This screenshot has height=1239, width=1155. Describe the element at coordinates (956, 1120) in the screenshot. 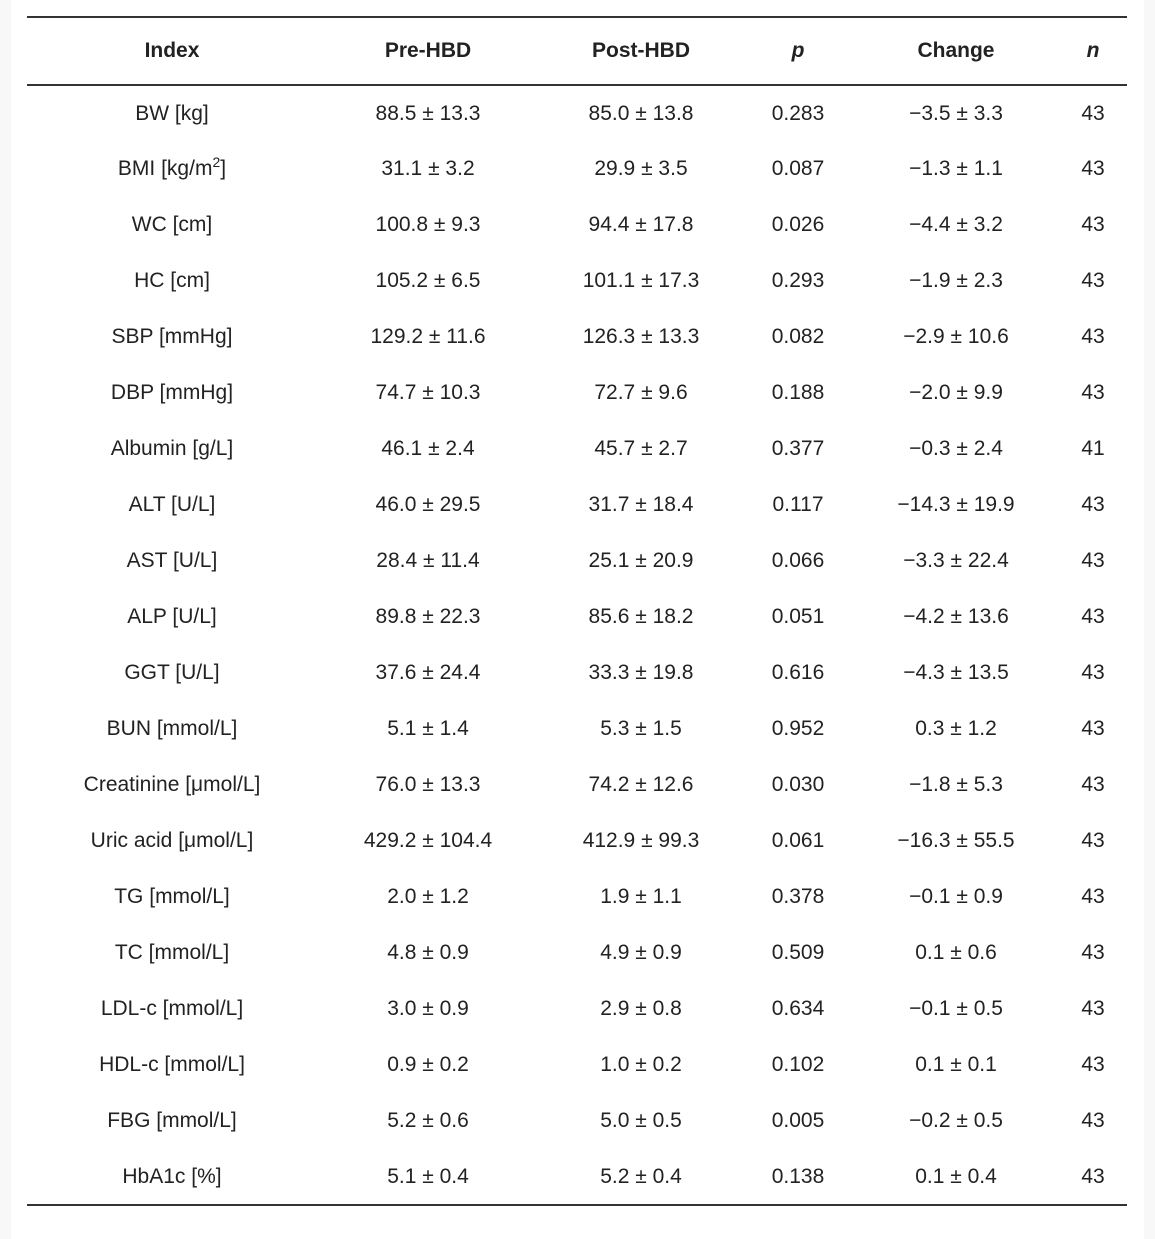

I see `cell-change: −0.2 ± 0.5` at that location.